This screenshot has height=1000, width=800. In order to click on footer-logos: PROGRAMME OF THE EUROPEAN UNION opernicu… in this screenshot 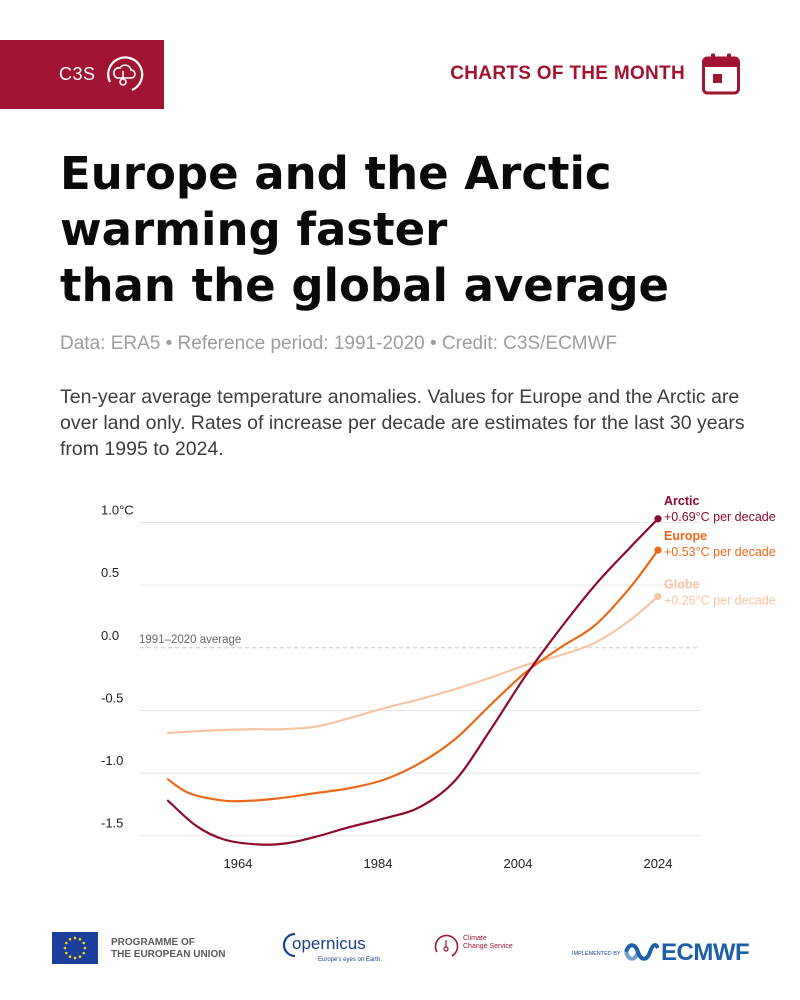, I will do `click(400, 950)`.